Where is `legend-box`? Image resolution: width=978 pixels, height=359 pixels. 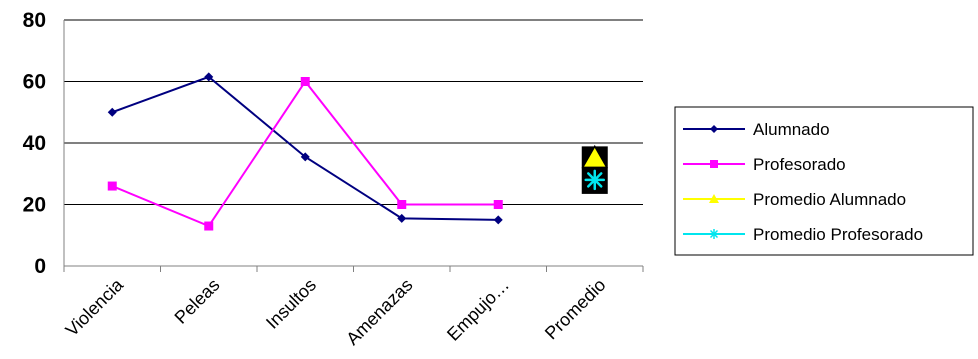
legend-box is located at coordinates (824, 181).